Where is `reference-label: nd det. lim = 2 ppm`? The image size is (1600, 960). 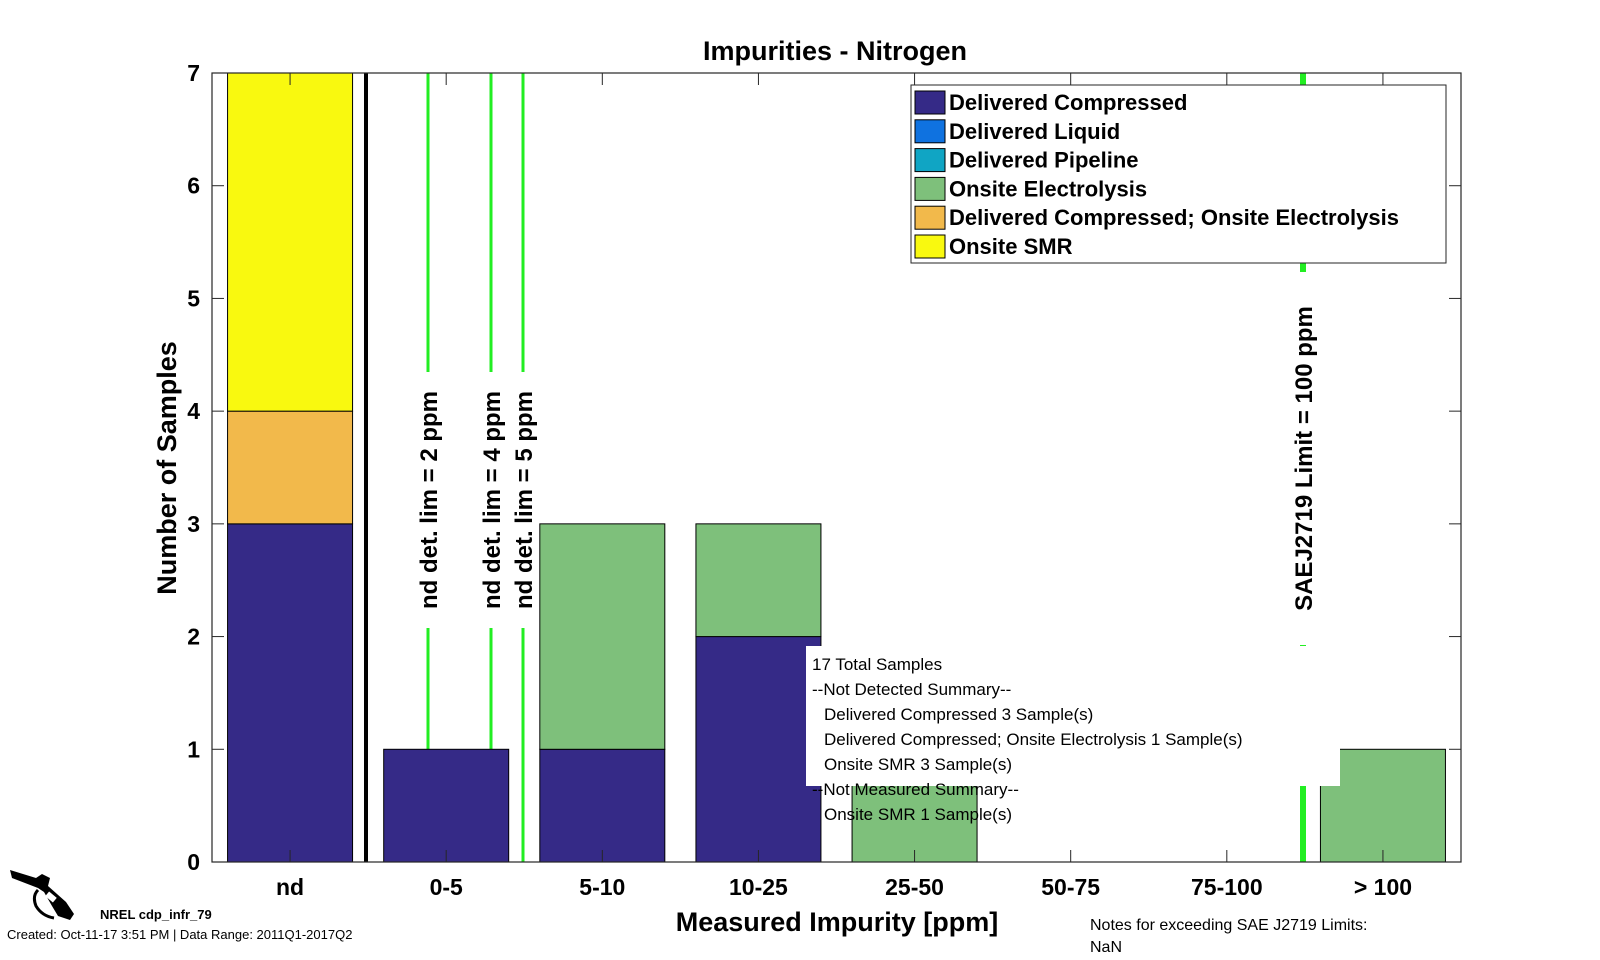 reference-label: nd det. lim = 2 ppm is located at coordinates (429, 500).